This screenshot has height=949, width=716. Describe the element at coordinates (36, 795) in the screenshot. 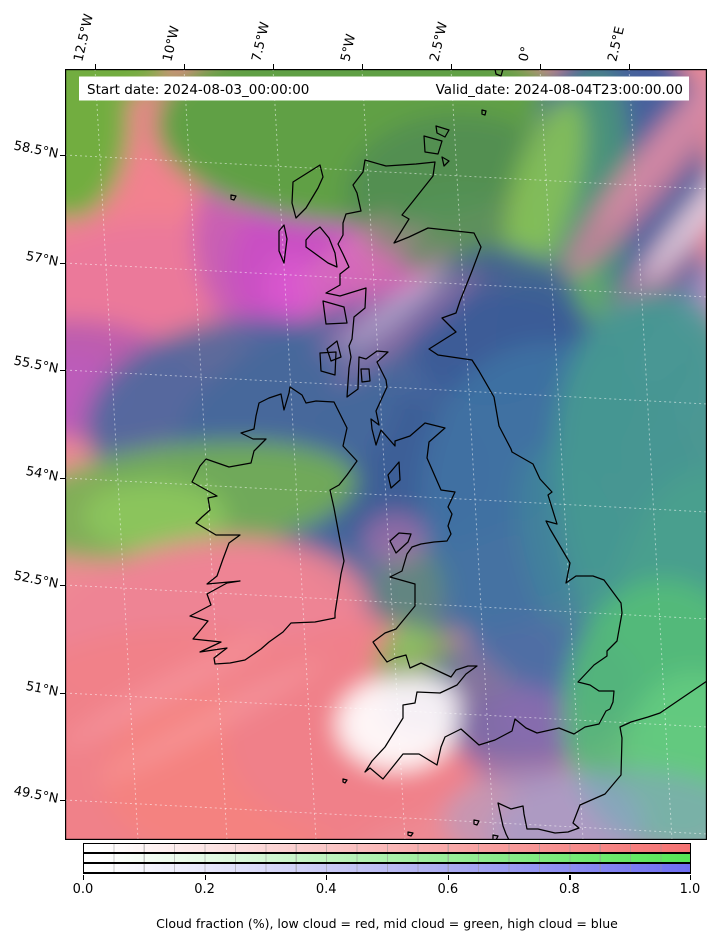

I see `lat-tick-label: 49.5°N` at that location.